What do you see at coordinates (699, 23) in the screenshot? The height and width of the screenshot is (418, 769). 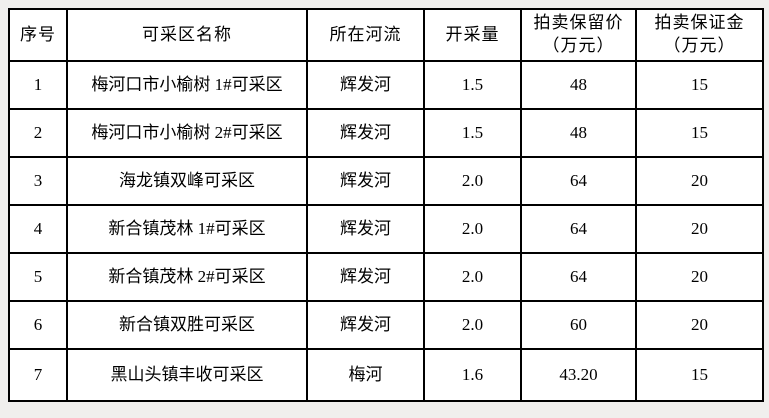 I see `column-header-line: 拍卖保证金` at bounding box center [699, 23].